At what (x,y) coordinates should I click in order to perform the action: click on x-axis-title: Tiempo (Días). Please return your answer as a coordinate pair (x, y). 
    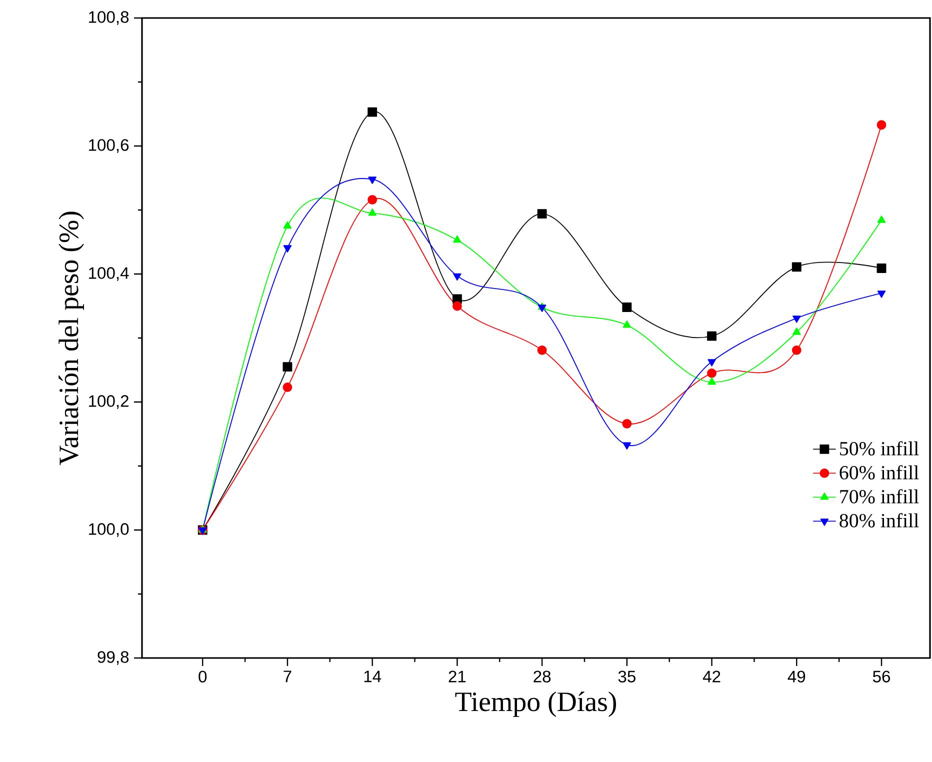
    Looking at the image, I should click on (535, 704).